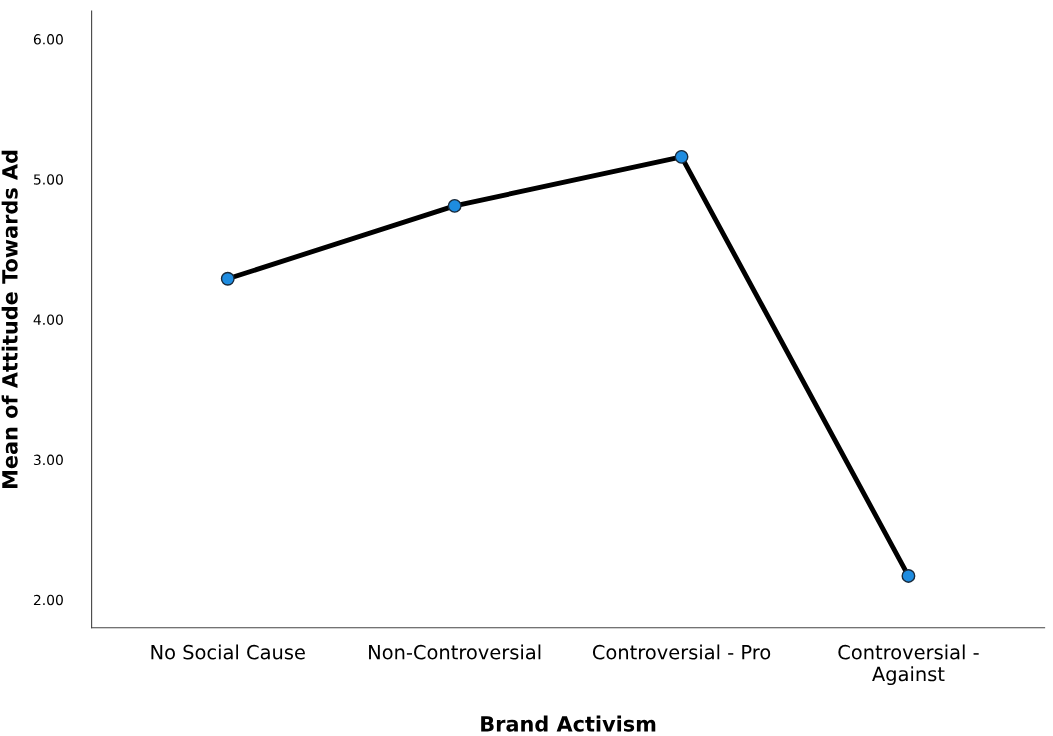  What do you see at coordinates (228, 652) in the screenshot?
I see `x-tick-label: No Social Cause` at bounding box center [228, 652].